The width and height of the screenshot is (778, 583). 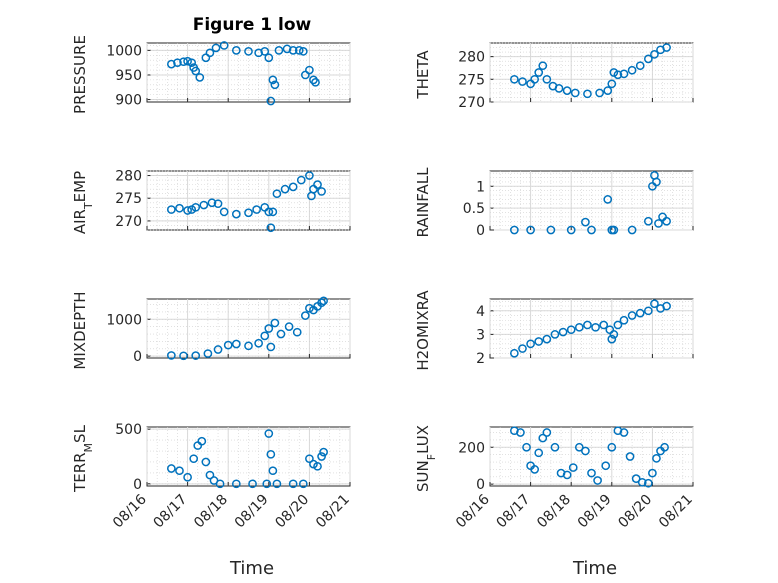 I want to click on y-tick-label: 950, so click(x=128, y=76).